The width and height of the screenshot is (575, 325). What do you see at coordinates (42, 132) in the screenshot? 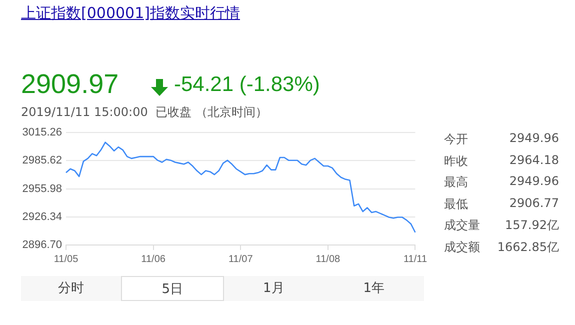
I see `y-tick-label: 3015.26` at bounding box center [42, 132].